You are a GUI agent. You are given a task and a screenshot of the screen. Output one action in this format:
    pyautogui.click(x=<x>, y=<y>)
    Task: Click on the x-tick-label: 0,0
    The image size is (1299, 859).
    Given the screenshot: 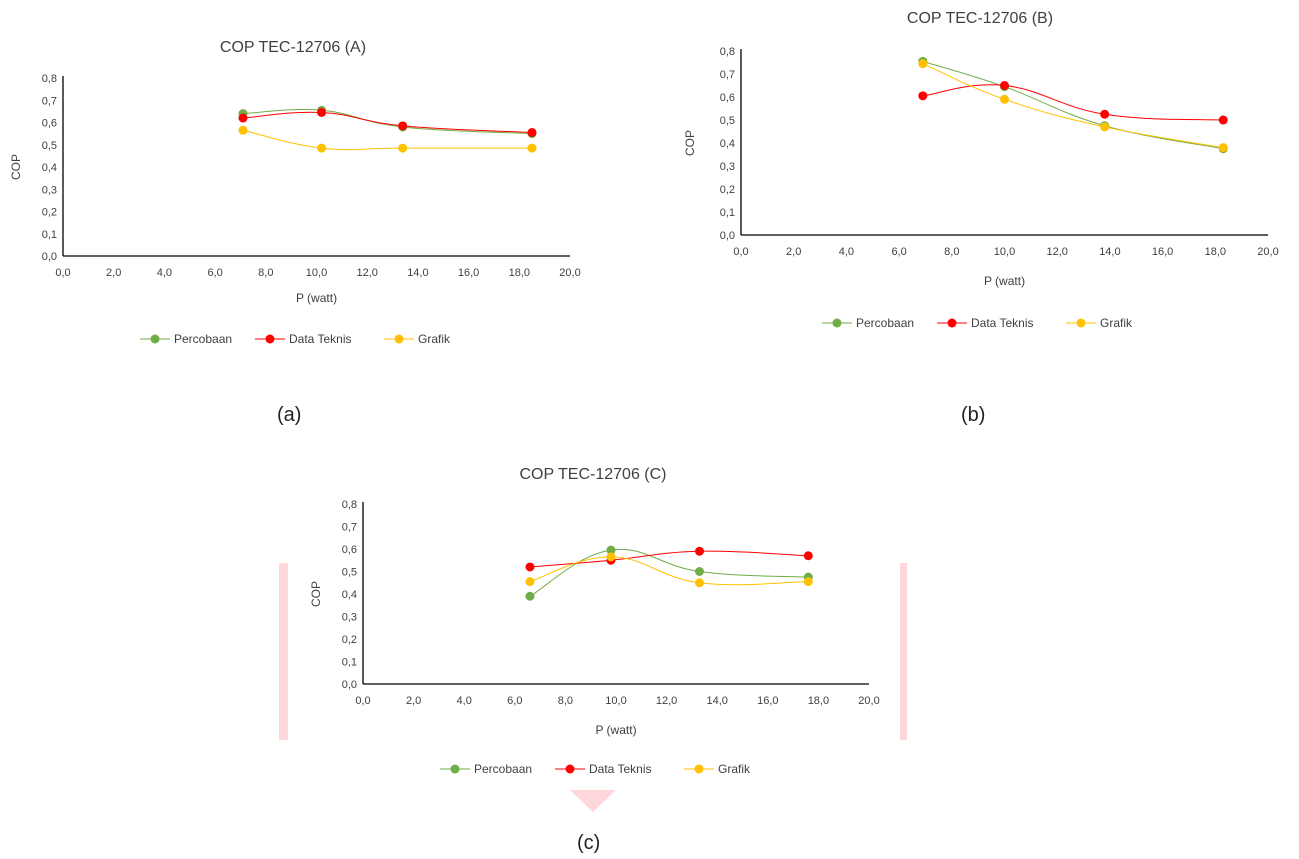 What is the action you would take?
    pyautogui.click(x=740, y=252)
    